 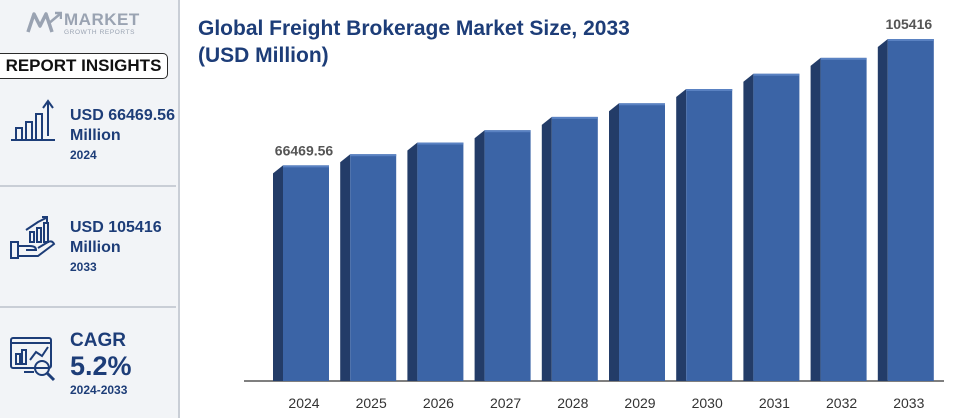 What do you see at coordinates (99, 390) in the screenshot?
I see `cagr-period: 2024-2033` at bounding box center [99, 390].